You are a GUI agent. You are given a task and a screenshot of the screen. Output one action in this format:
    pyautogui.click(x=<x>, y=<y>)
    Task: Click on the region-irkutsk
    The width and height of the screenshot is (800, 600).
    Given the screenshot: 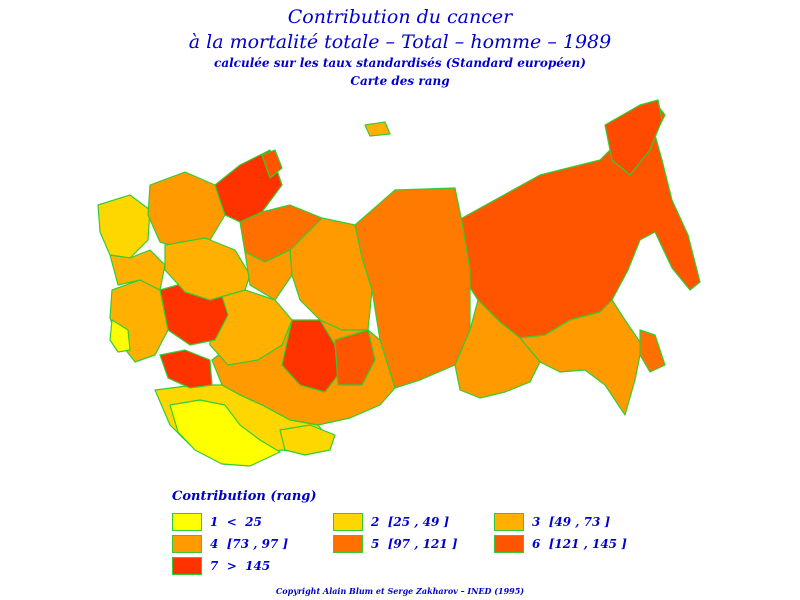 What is the action you would take?
    pyautogui.click(x=497, y=349)
    